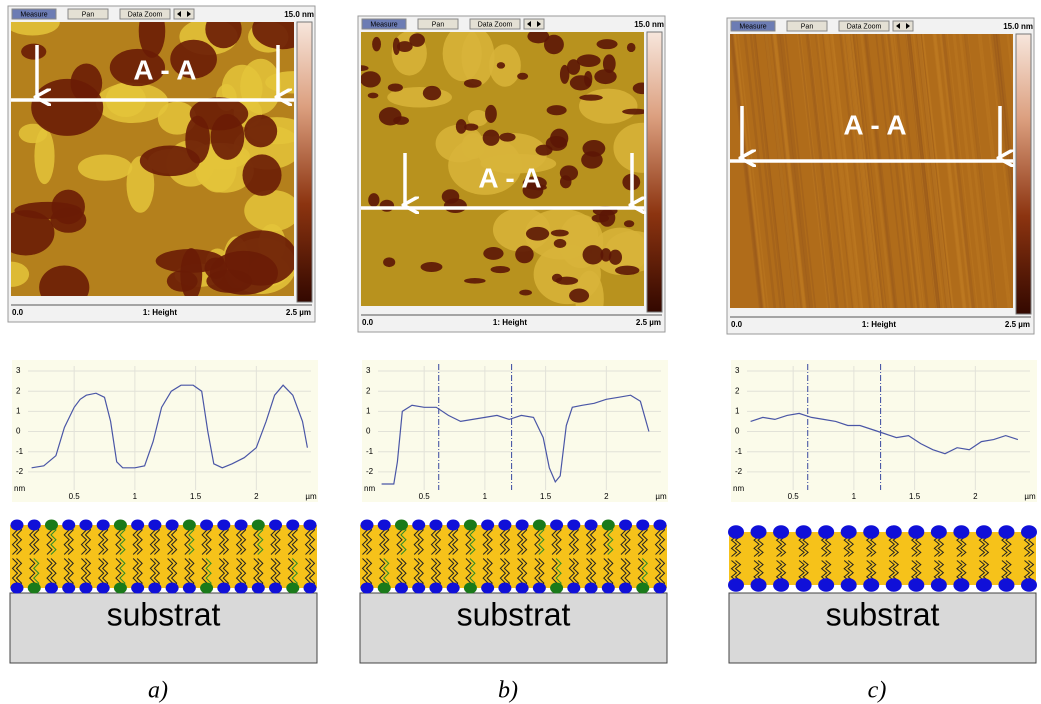 The image size is (1041, 704). Describe the element at coordinates (169, 426) in the screenshot. I see `profile-line` at that location.